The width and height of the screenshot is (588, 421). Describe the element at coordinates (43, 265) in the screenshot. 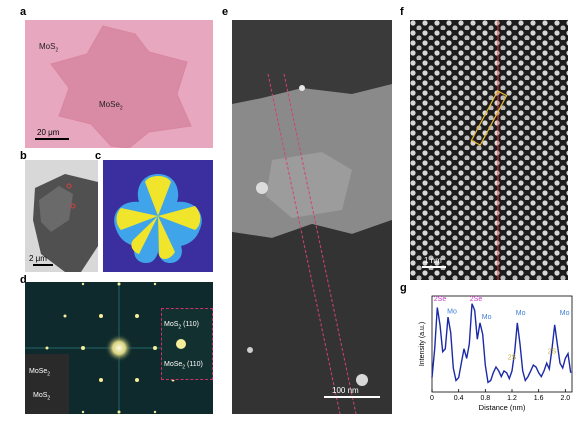

I see `panel-b-scale-bar` at that location.